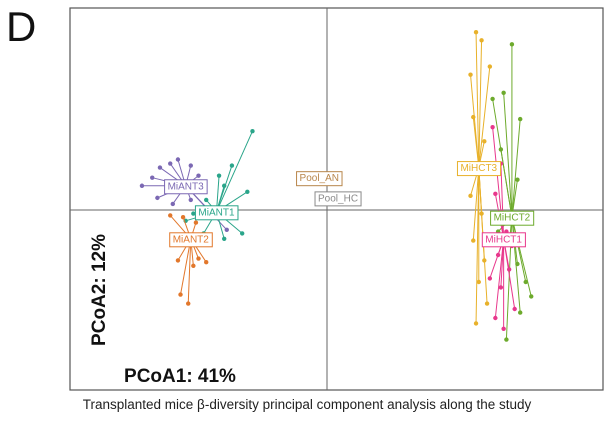 The image size is (614, 427). I want to click on miant1-spoke, so click(234, 172).